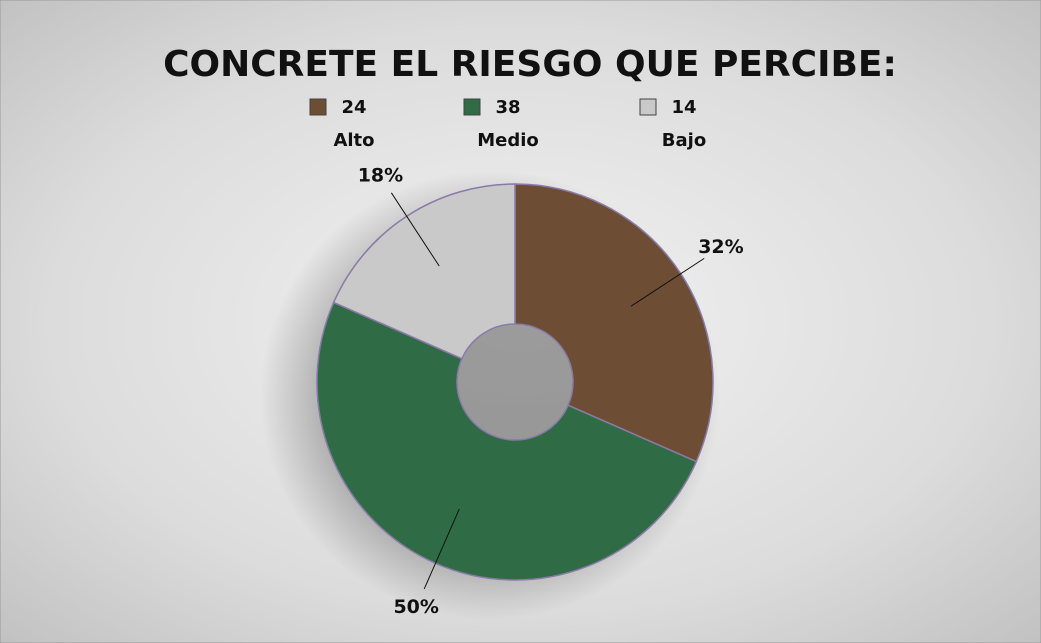 The width and height of the screenshot is (1041, 643). I want to click on legend-label: Medio, so click(508, 140).